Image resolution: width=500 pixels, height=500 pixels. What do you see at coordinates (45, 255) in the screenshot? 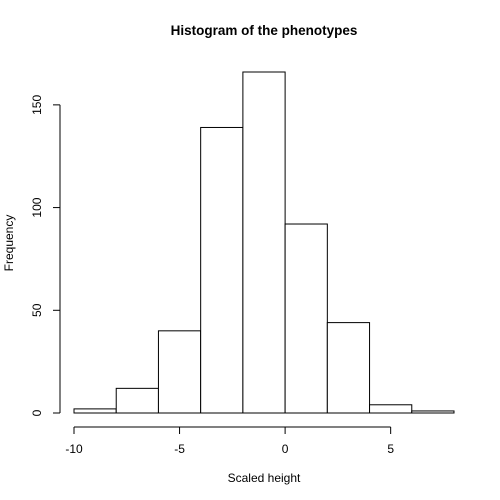
I see `y-axis: 0 50 100 150` at bounding box center [45, 255].